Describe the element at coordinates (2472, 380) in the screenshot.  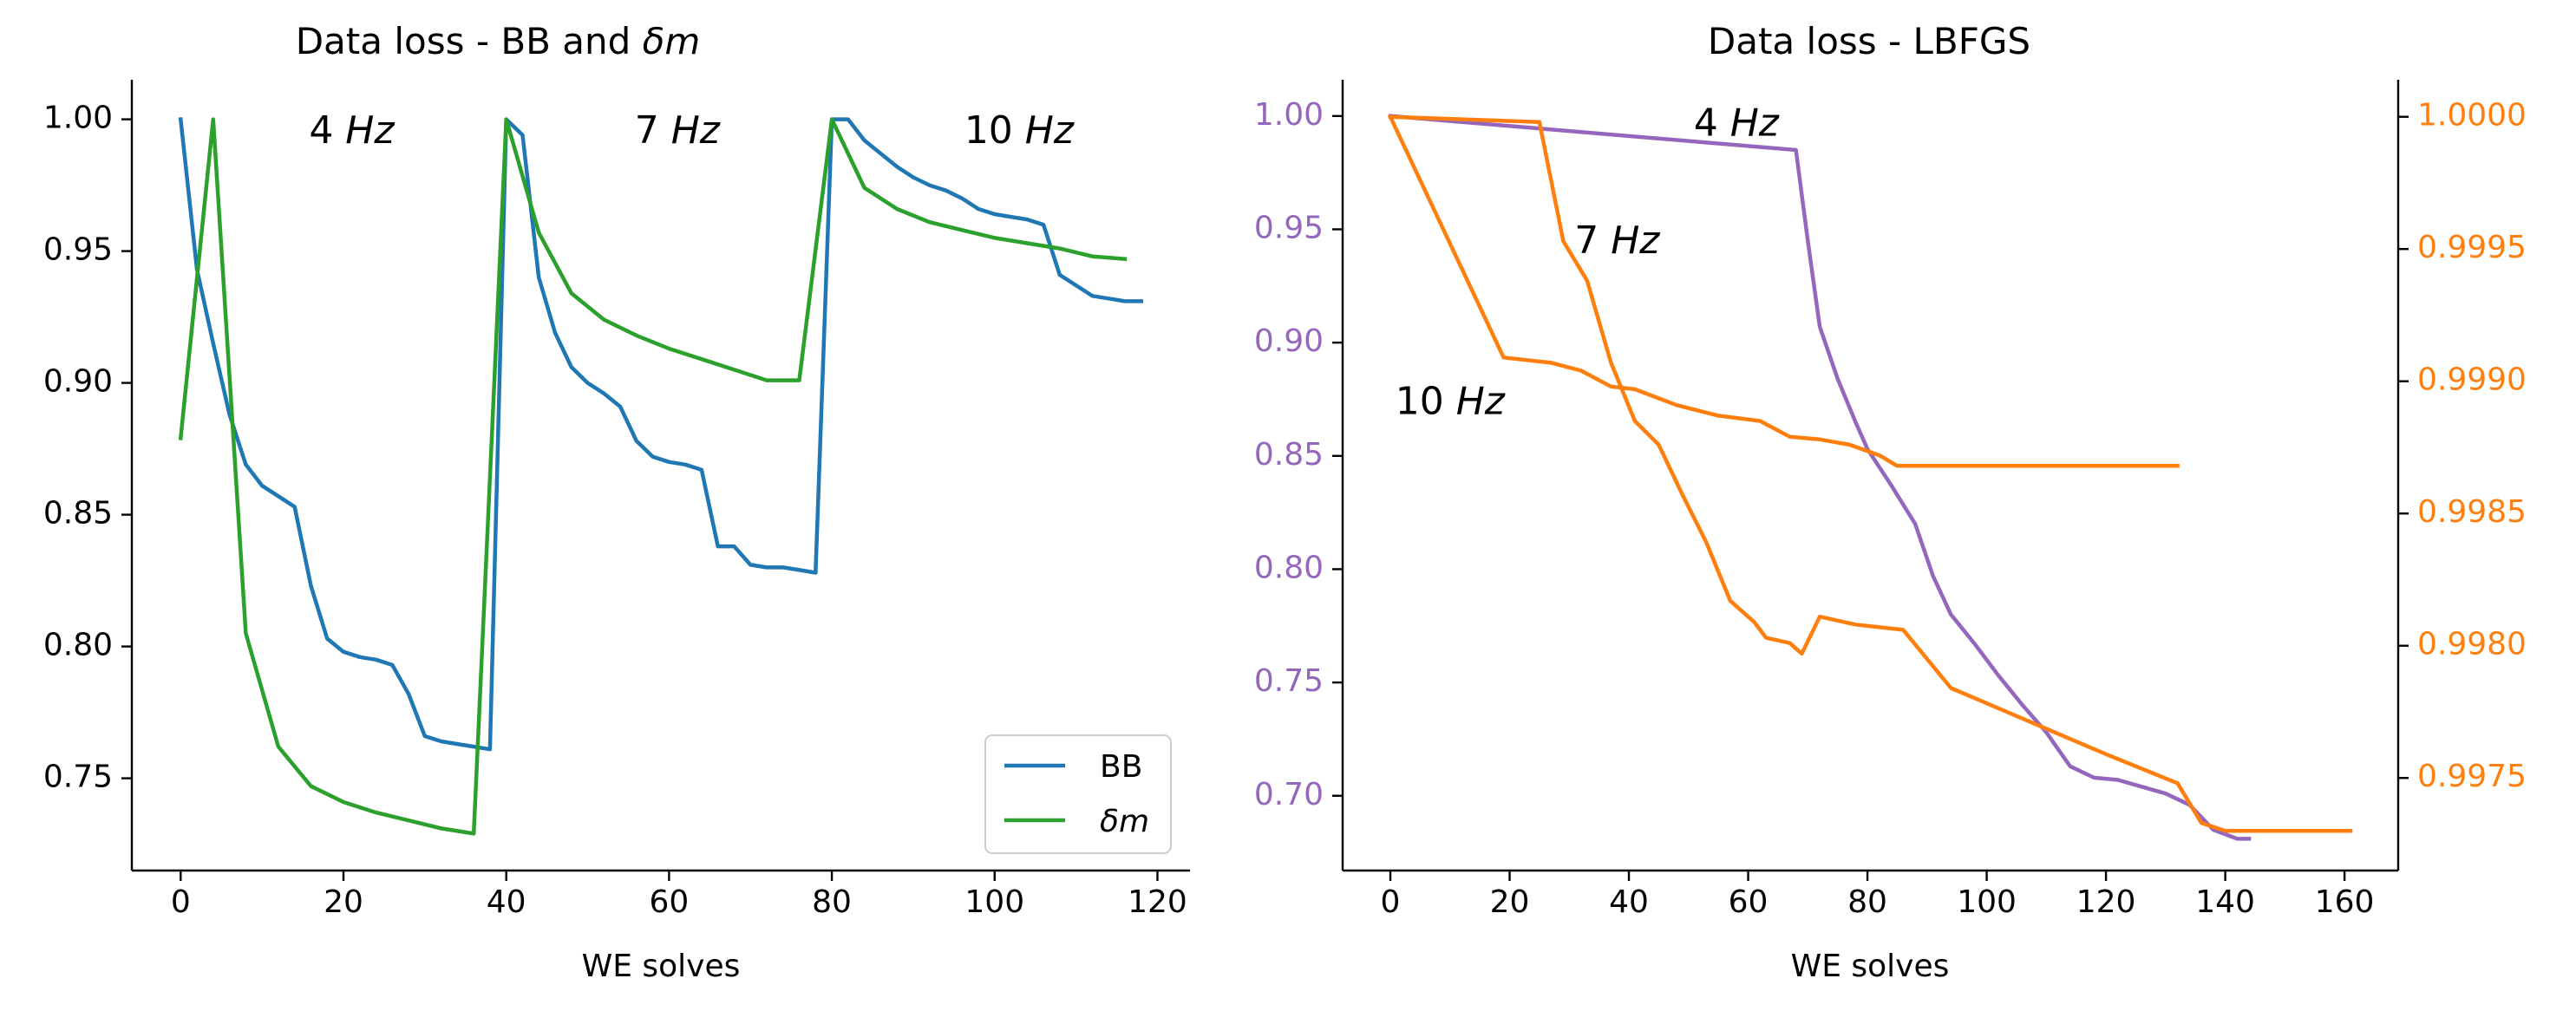
I see `y-tick-label: 0.9990` at that location.